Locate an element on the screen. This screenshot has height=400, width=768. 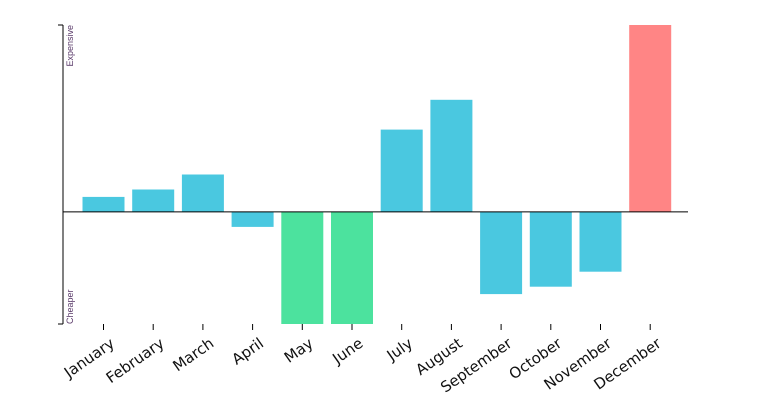
bar-june is located at coordinates (352, 267).